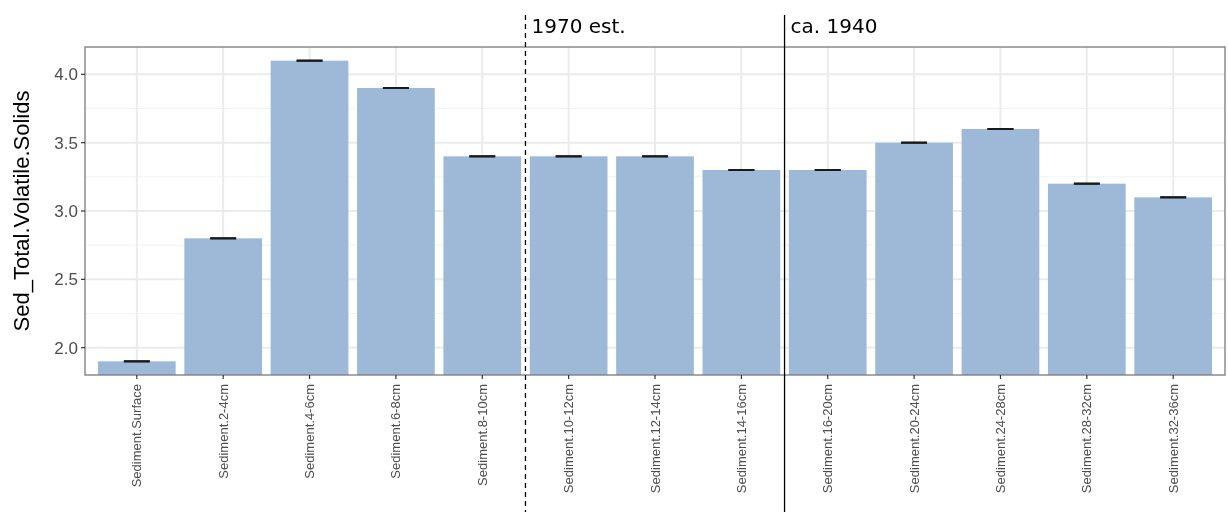 The height and width of the screenshot is (519, 1228). What do you see at coordinates (741, 439) in the screenshot?
I see `x-tick-label: Sediment.14-16cm` at bounding box center [741, 439].